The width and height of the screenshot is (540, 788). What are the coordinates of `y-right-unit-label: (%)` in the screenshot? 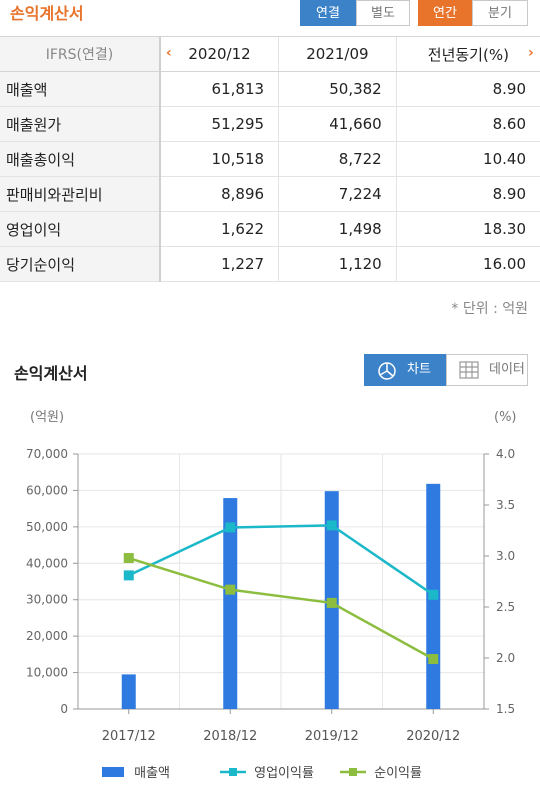 It's located at (505, 417).